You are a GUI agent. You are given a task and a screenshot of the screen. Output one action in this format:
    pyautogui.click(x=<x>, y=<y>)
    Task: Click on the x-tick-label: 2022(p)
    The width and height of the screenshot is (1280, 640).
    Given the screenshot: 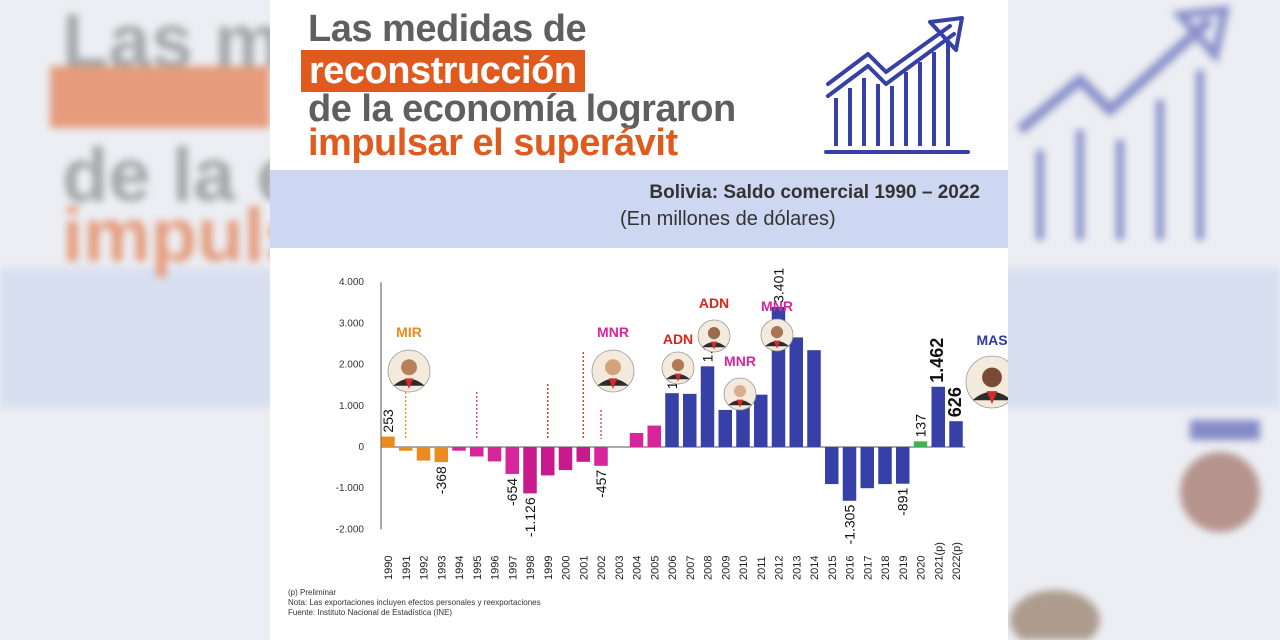 What is the action you would take?
    pyautogui.click(x=957, y=561)
    